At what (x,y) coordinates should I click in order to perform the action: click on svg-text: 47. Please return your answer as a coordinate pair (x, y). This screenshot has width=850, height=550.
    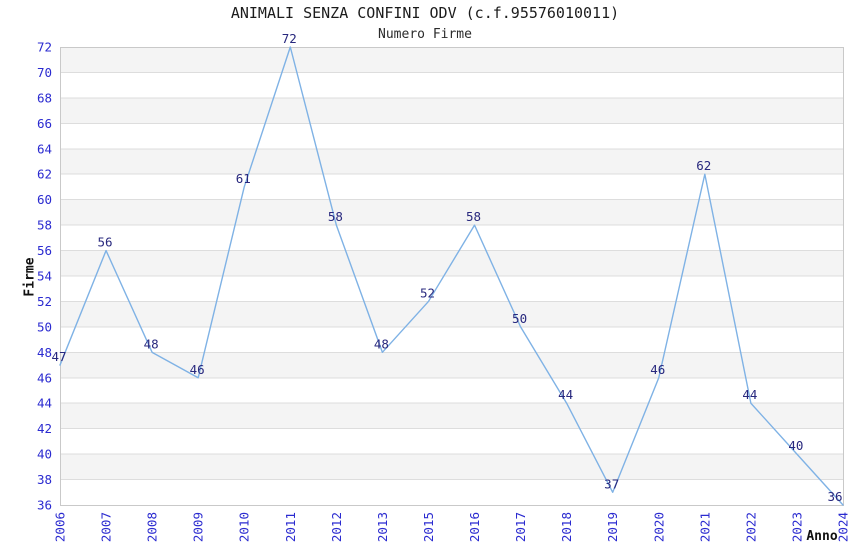
    Looking at the image, I should click on (58, 356).